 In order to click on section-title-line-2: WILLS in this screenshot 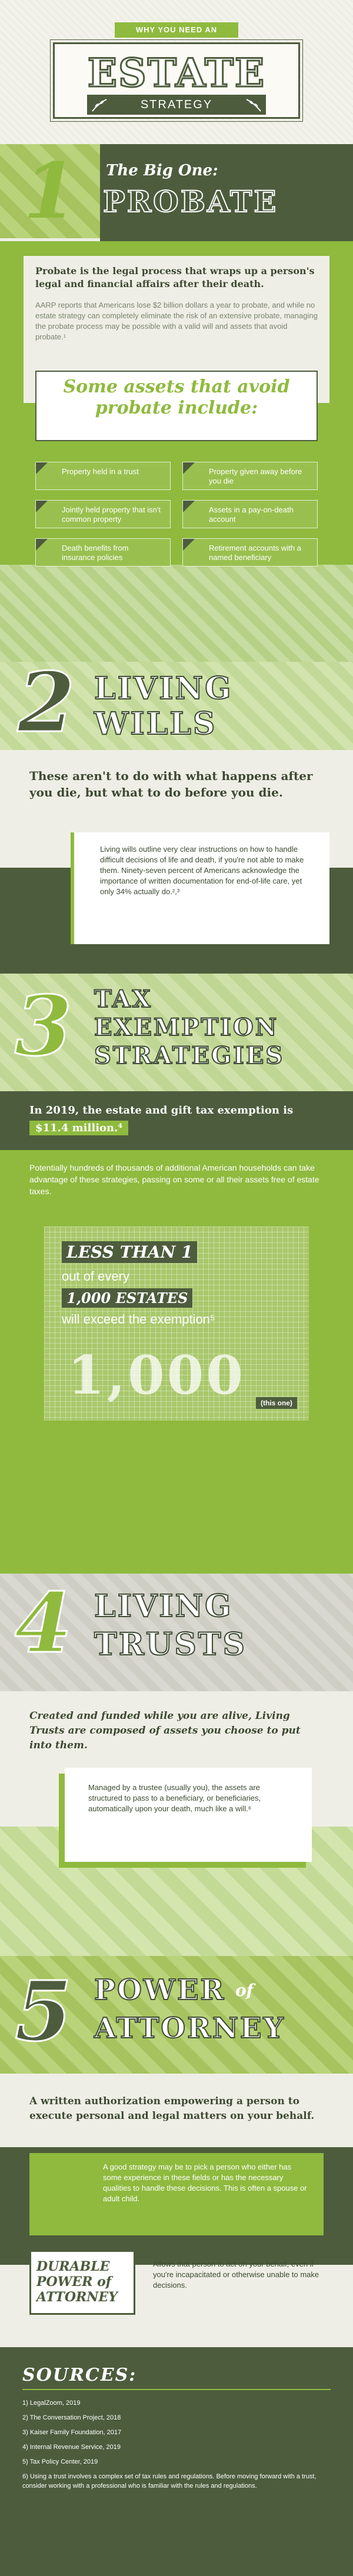, I will do `click(156, 724)`.